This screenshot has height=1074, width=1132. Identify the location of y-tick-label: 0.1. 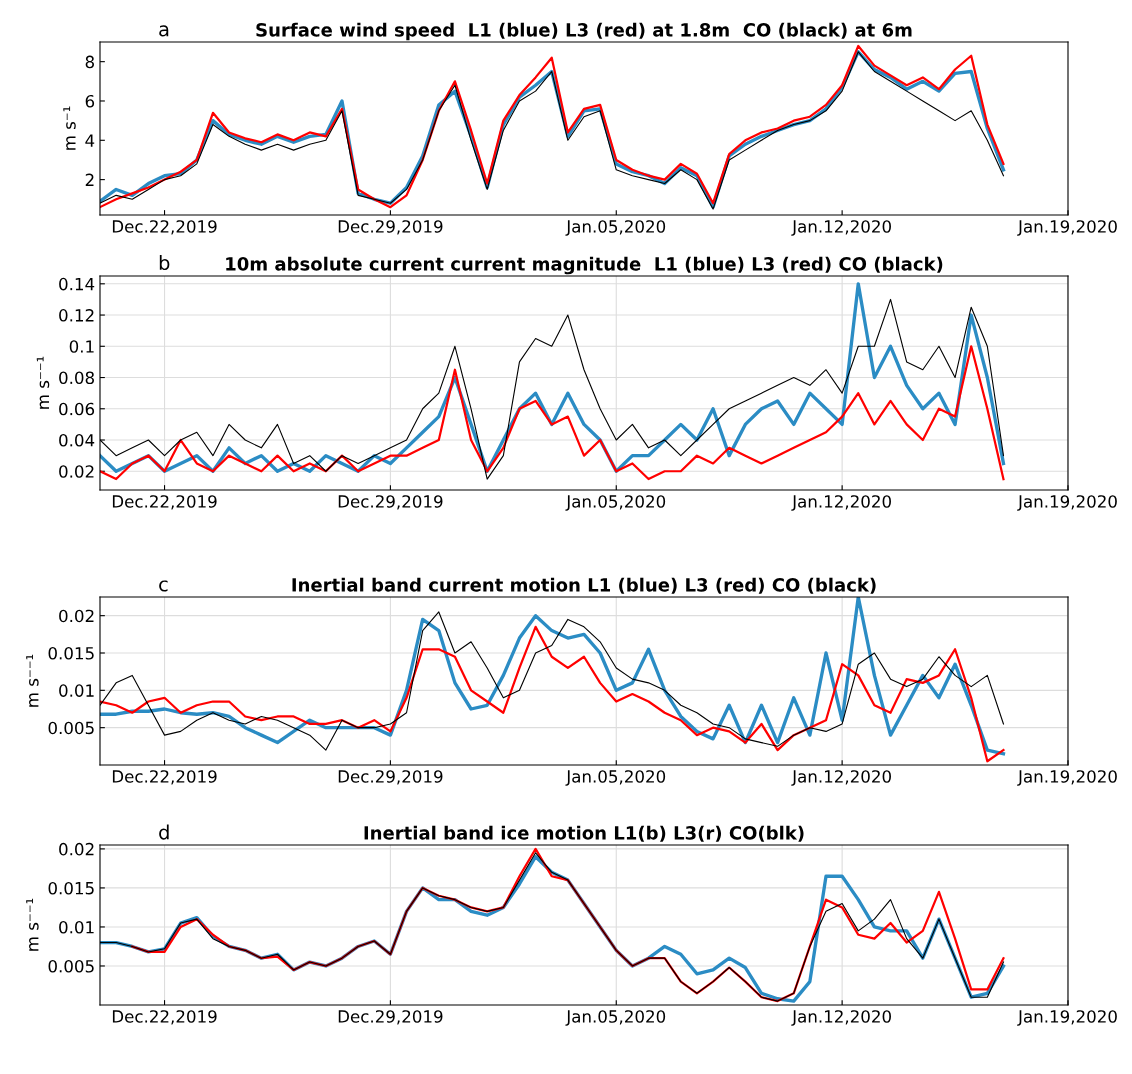
(81, 346).